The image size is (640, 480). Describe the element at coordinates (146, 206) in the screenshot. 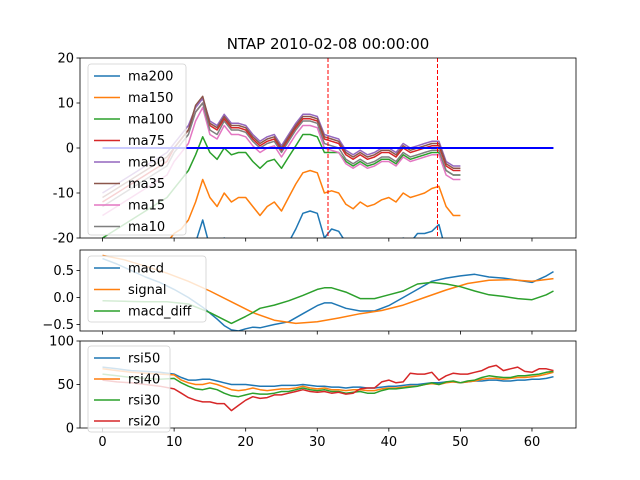

I see `legend-label-ma15: ma15` at that location.